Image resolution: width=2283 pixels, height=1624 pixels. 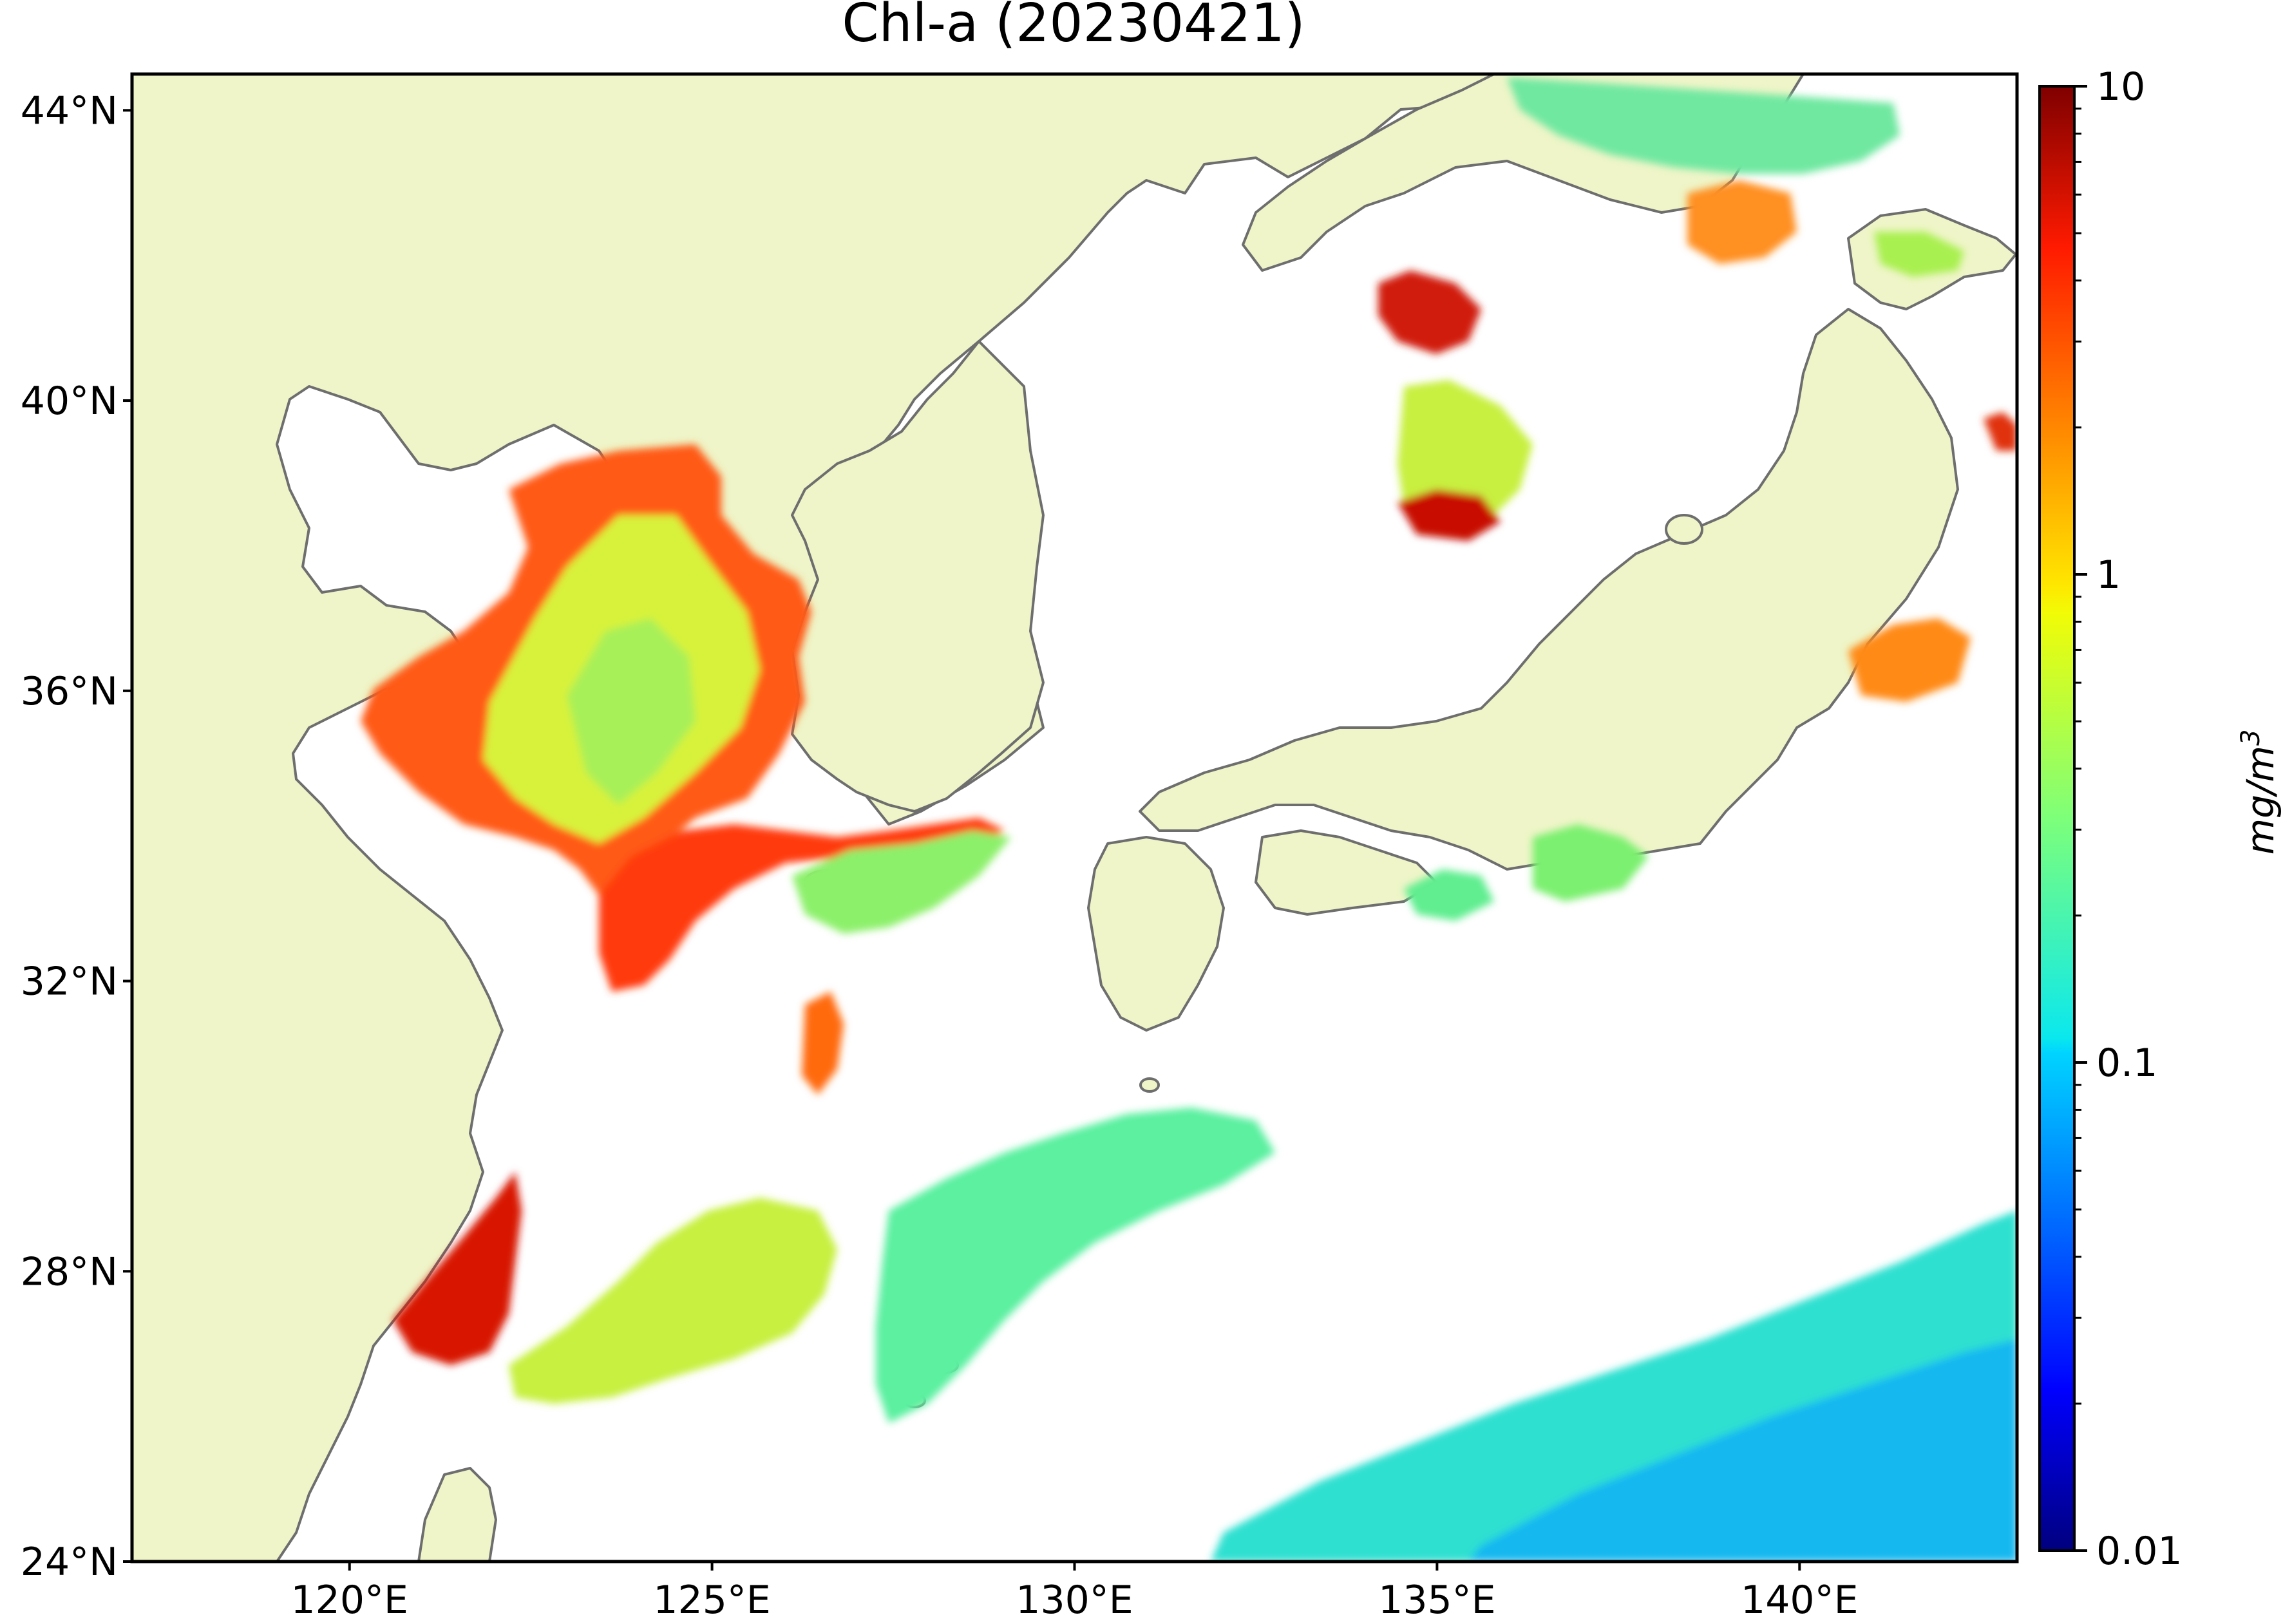 I want to click on chl-korea-strait-green, so click(x=901, y=882).